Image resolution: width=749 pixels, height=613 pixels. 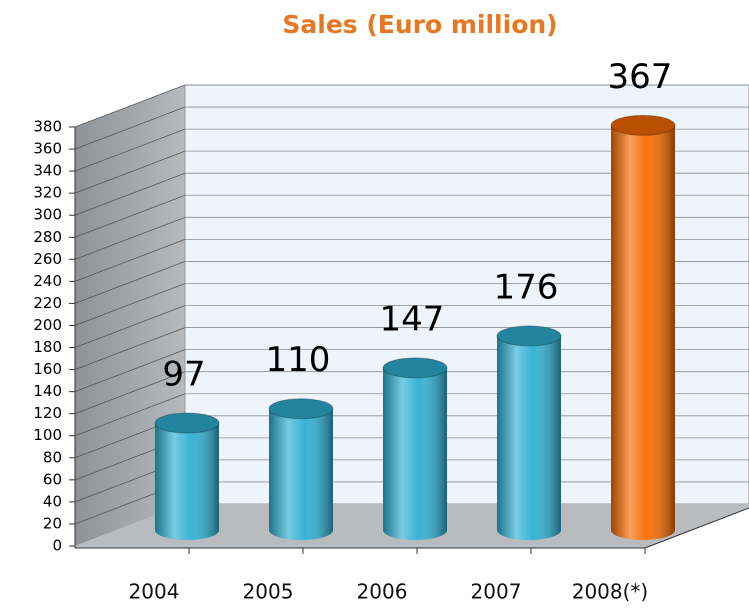 What do you see at coordinates (47, 237) in the screenshot?
I see `y-tick-label: 280` at bounding box center [47, 237].